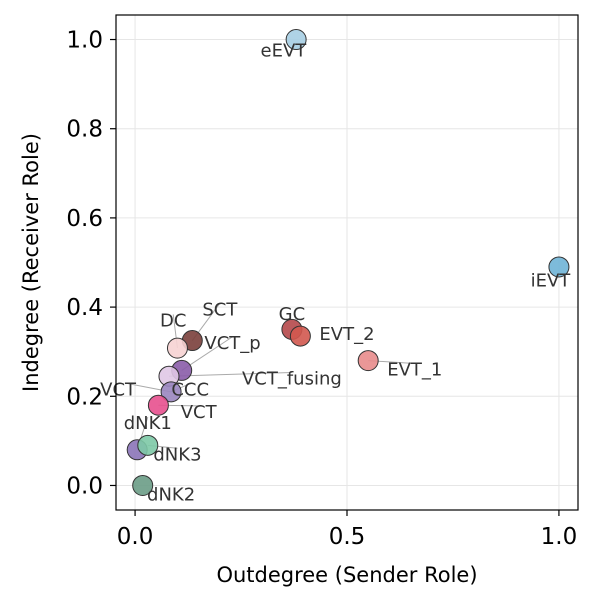 The image size is (597, 603). What do you see at coordinates (190, 390) in the screenshot?
I see `point-label: CCC` at bounding box center [190, 390].